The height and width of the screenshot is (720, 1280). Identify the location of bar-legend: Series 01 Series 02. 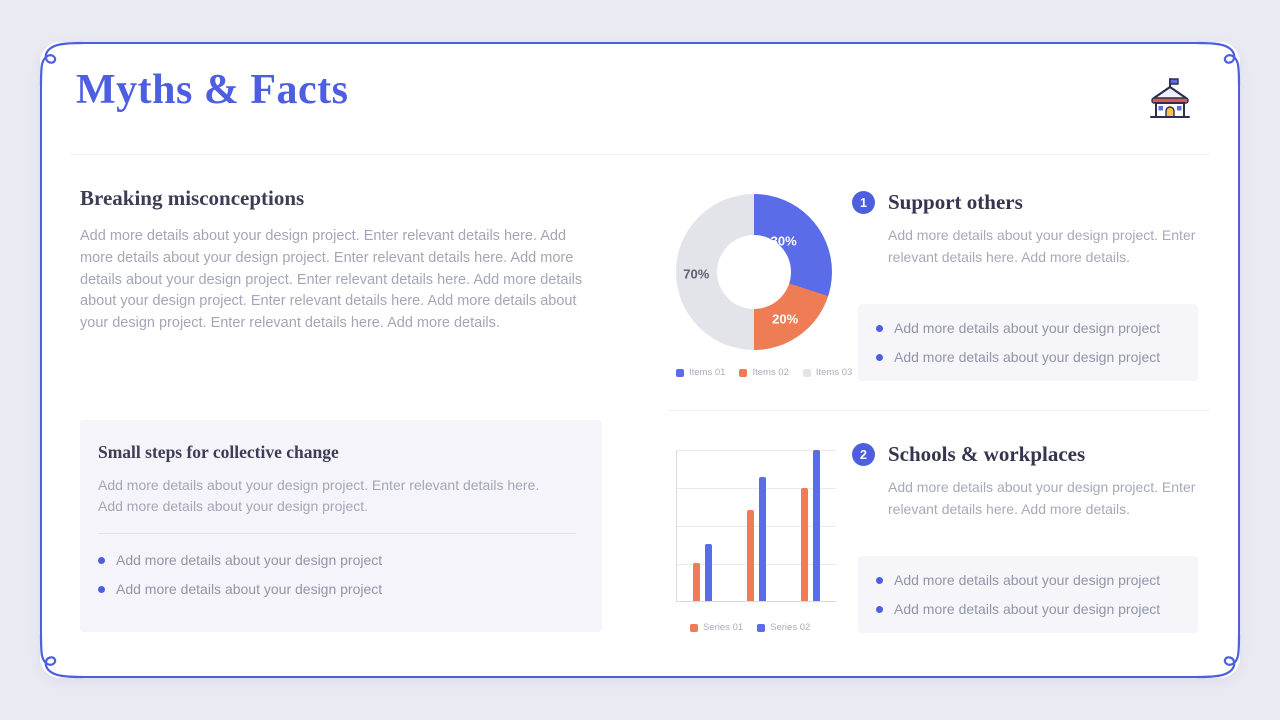
(750, 627).